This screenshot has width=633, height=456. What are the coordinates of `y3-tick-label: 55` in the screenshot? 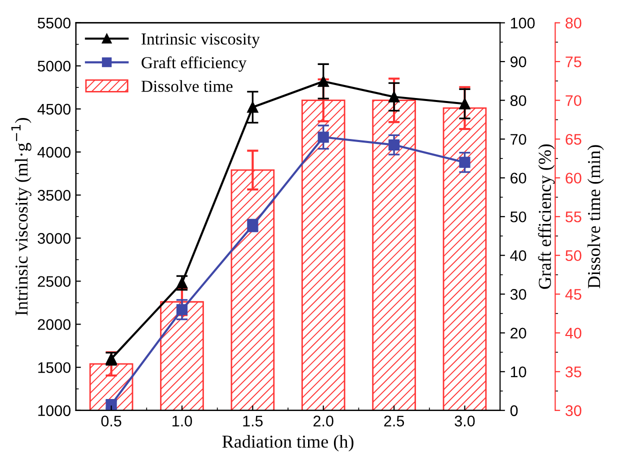 It's located at (574, 217).